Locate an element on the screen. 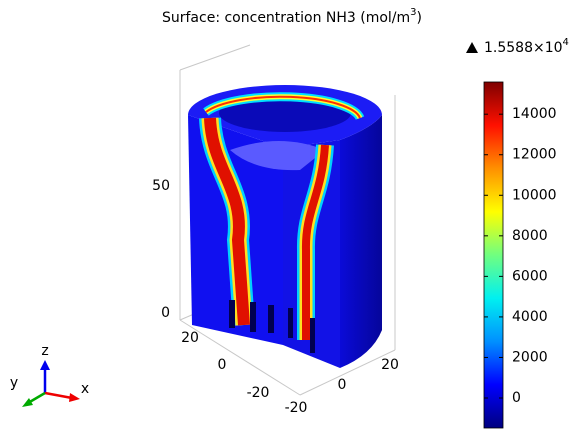  max-marker is located at coordinates (472, 47).